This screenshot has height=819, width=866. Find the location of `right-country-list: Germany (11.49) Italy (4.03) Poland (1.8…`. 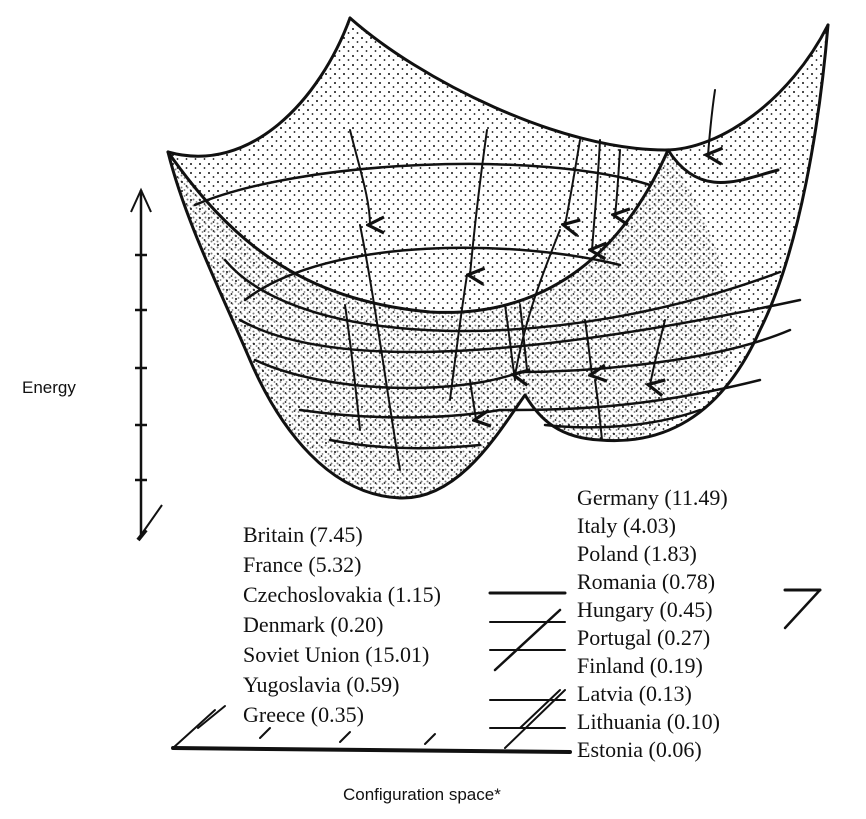

right-country-list: Germany (11.49) Italy (4.03) Poland (1.8… is located at coordinates (652, 624).